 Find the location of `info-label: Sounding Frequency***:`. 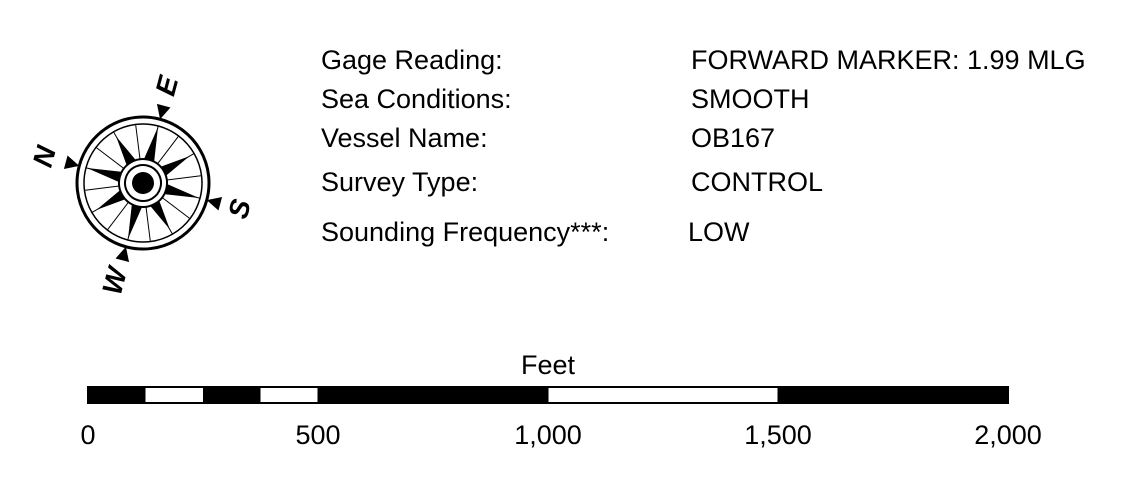

info-label: Sounding Frequency***: is located at coordinates (465, 232).